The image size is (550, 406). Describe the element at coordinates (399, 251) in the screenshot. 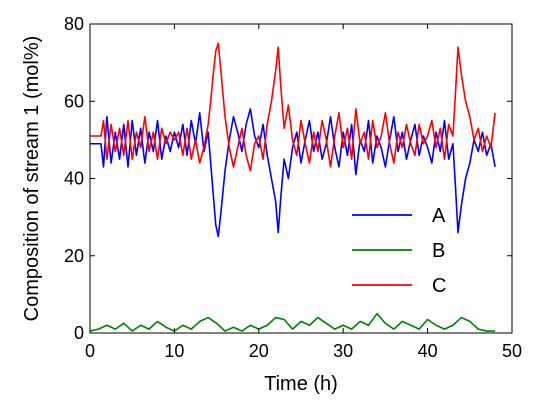

I see `legend: ABC` at that location.